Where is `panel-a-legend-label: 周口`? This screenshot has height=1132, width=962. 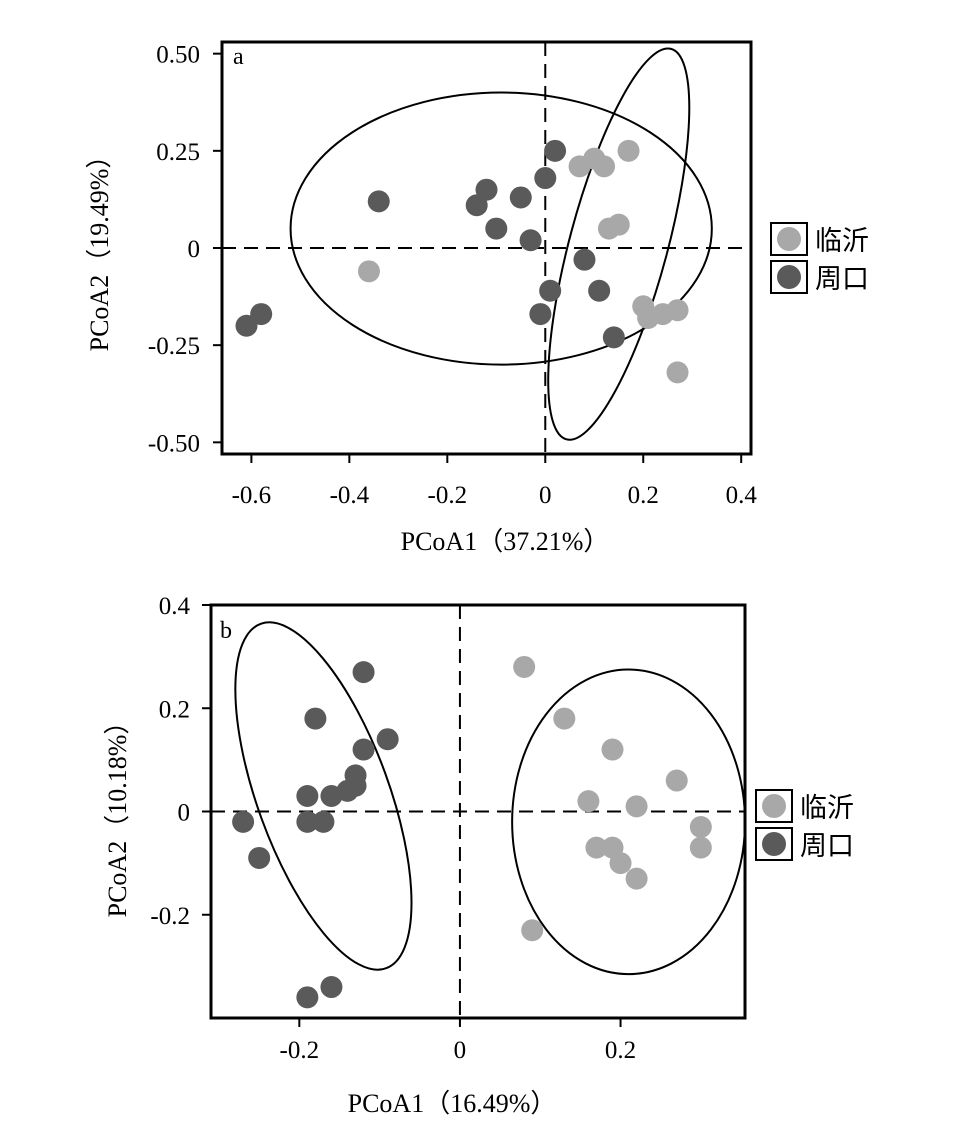 panel-a-legend-label: 周口 is located at coordinates (842, 279).